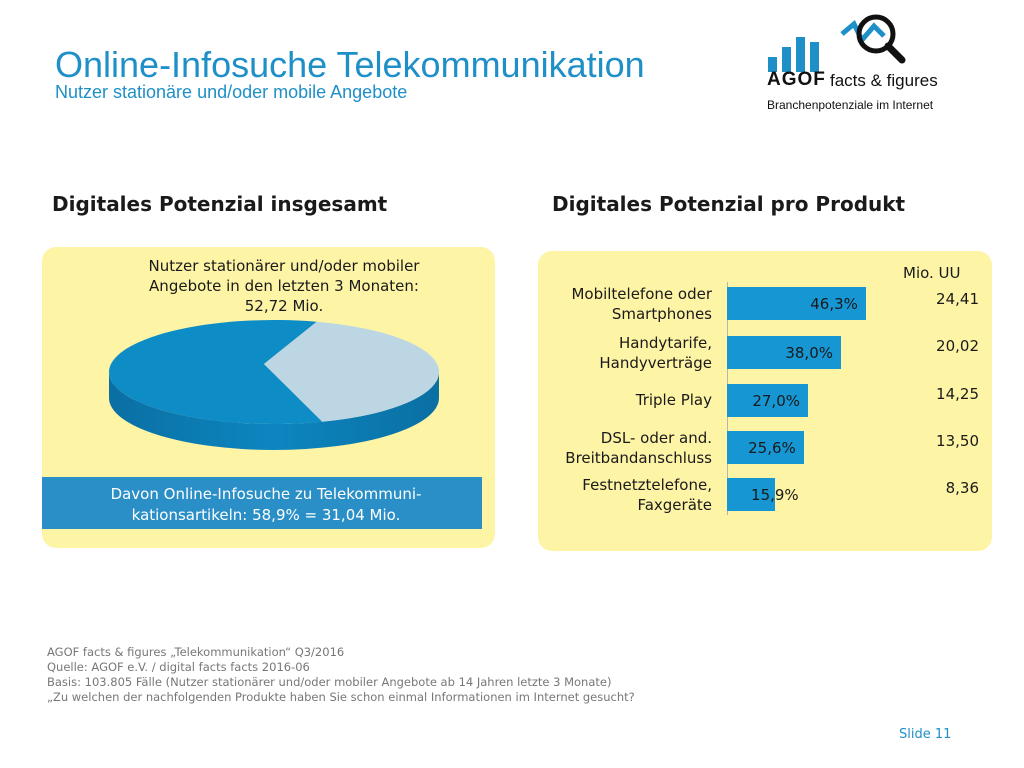 The height and width of the screenshot is (768, 1024). What do you see at coordinates (673, 400) in the screenshot?
I see `bar-category-label: Triple Play` at bounding box center [673, 400].